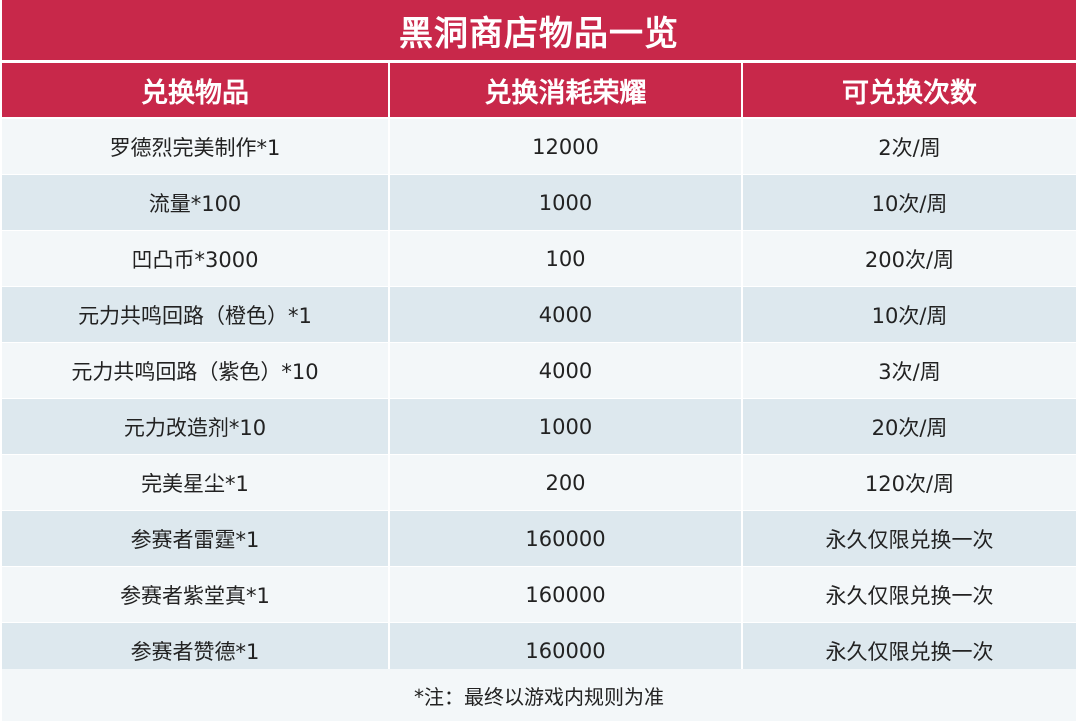  Describe the element at coordinates (195, 314) in the screenshot. I see `item-cell: 元力共鸣回路（橙色）*1` at that location.